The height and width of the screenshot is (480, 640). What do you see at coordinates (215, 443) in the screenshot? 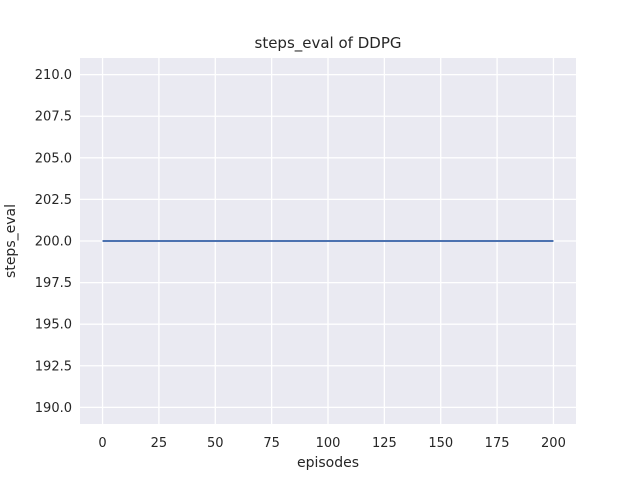
I see `x-tick-label: 50` at bounding box center [215, 443].